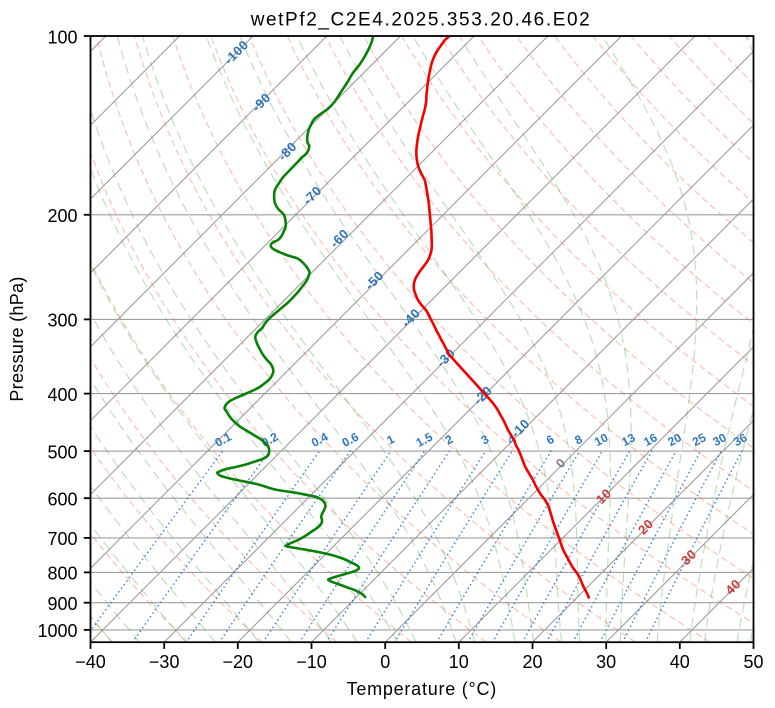 Image resolution: width=775 pixels, height=708 pixels. I want to click on svg-text: 800, so click(62, 574).